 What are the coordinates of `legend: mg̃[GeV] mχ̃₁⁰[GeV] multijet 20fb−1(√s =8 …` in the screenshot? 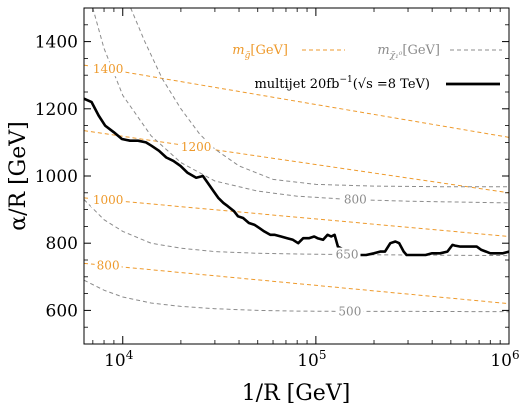 It's located at (367, 67).